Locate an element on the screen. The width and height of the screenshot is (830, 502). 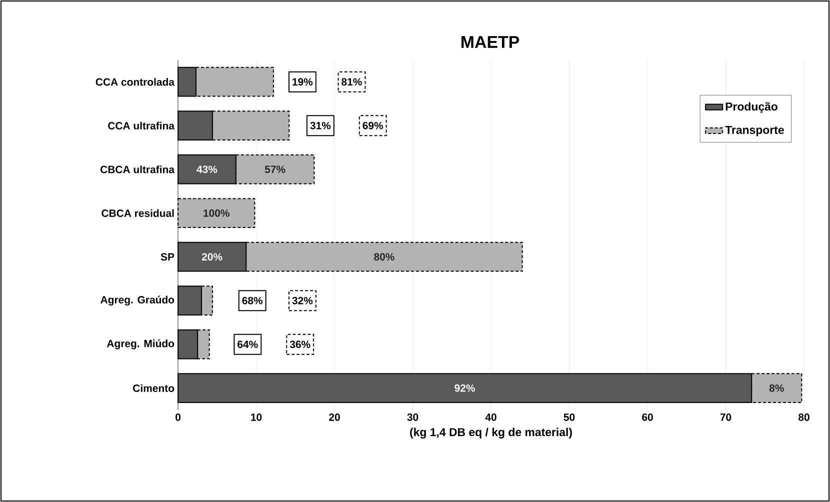
annotation: 31% is located at coordinates (320, 126).